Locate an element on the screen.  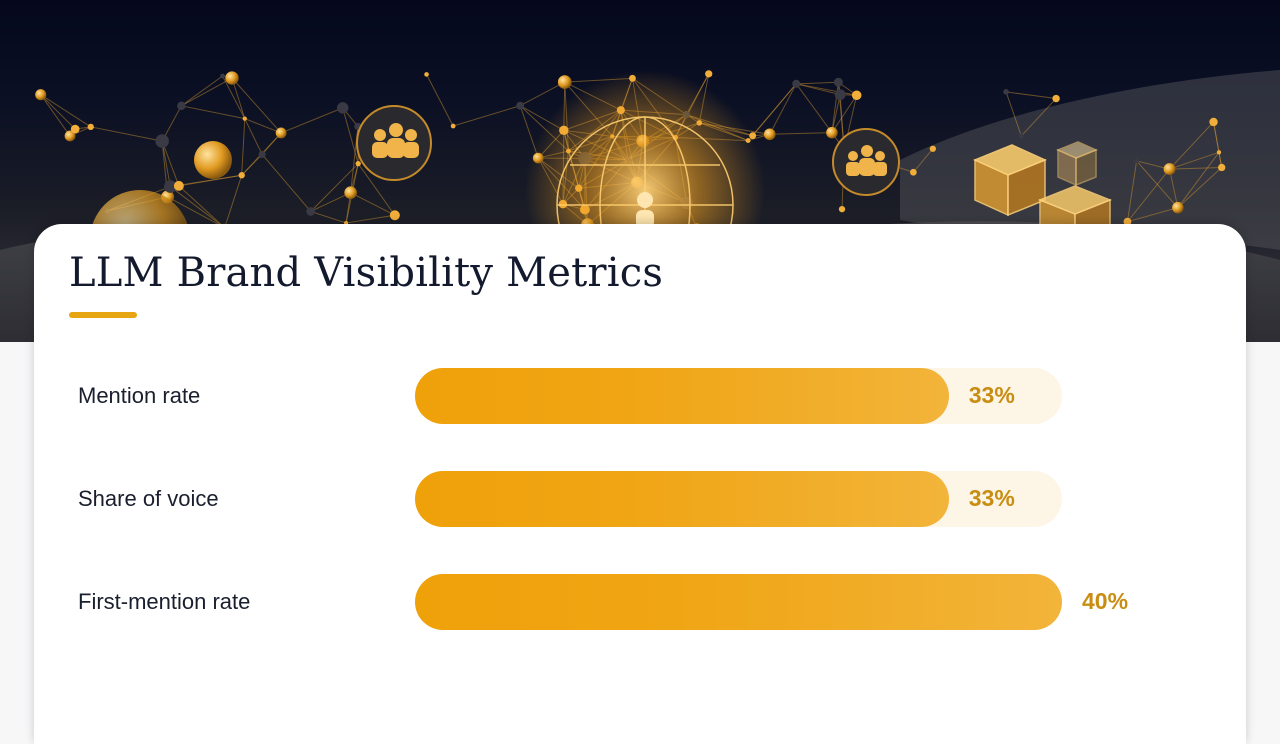
bar-category-label: First-mention rate is located at coordinates (164, 602).